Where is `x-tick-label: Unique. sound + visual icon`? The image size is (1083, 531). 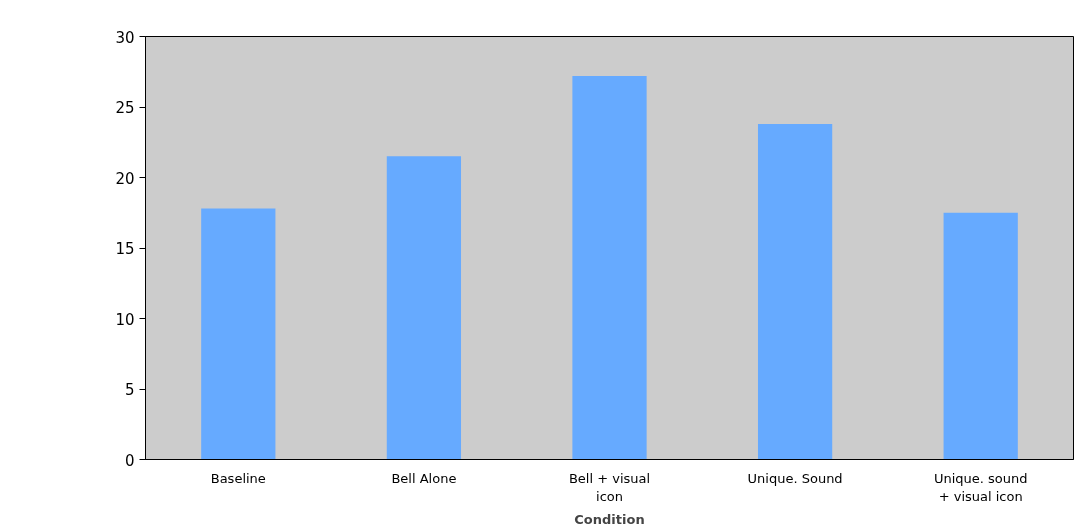
x-tick-label: Unique. sound + visual icon is located at coordinates (980, 487).